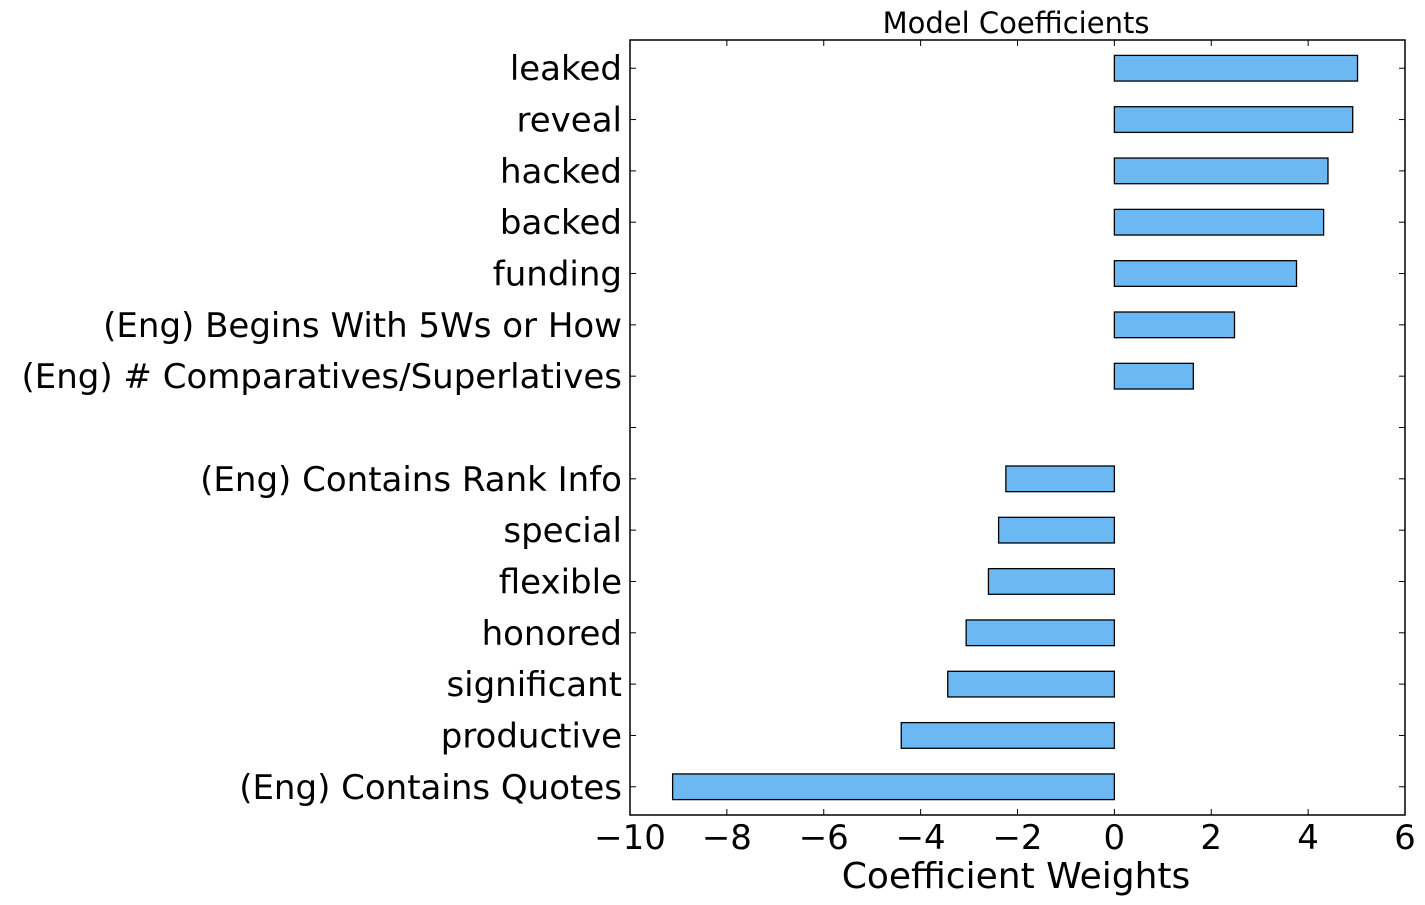 This screenshot has height=905, width=1425. What do you see at coordinates (430, 788) in the screenshot?
I see `category-label: (Eng) Contains Quotes` at bounding box center [430, 788].